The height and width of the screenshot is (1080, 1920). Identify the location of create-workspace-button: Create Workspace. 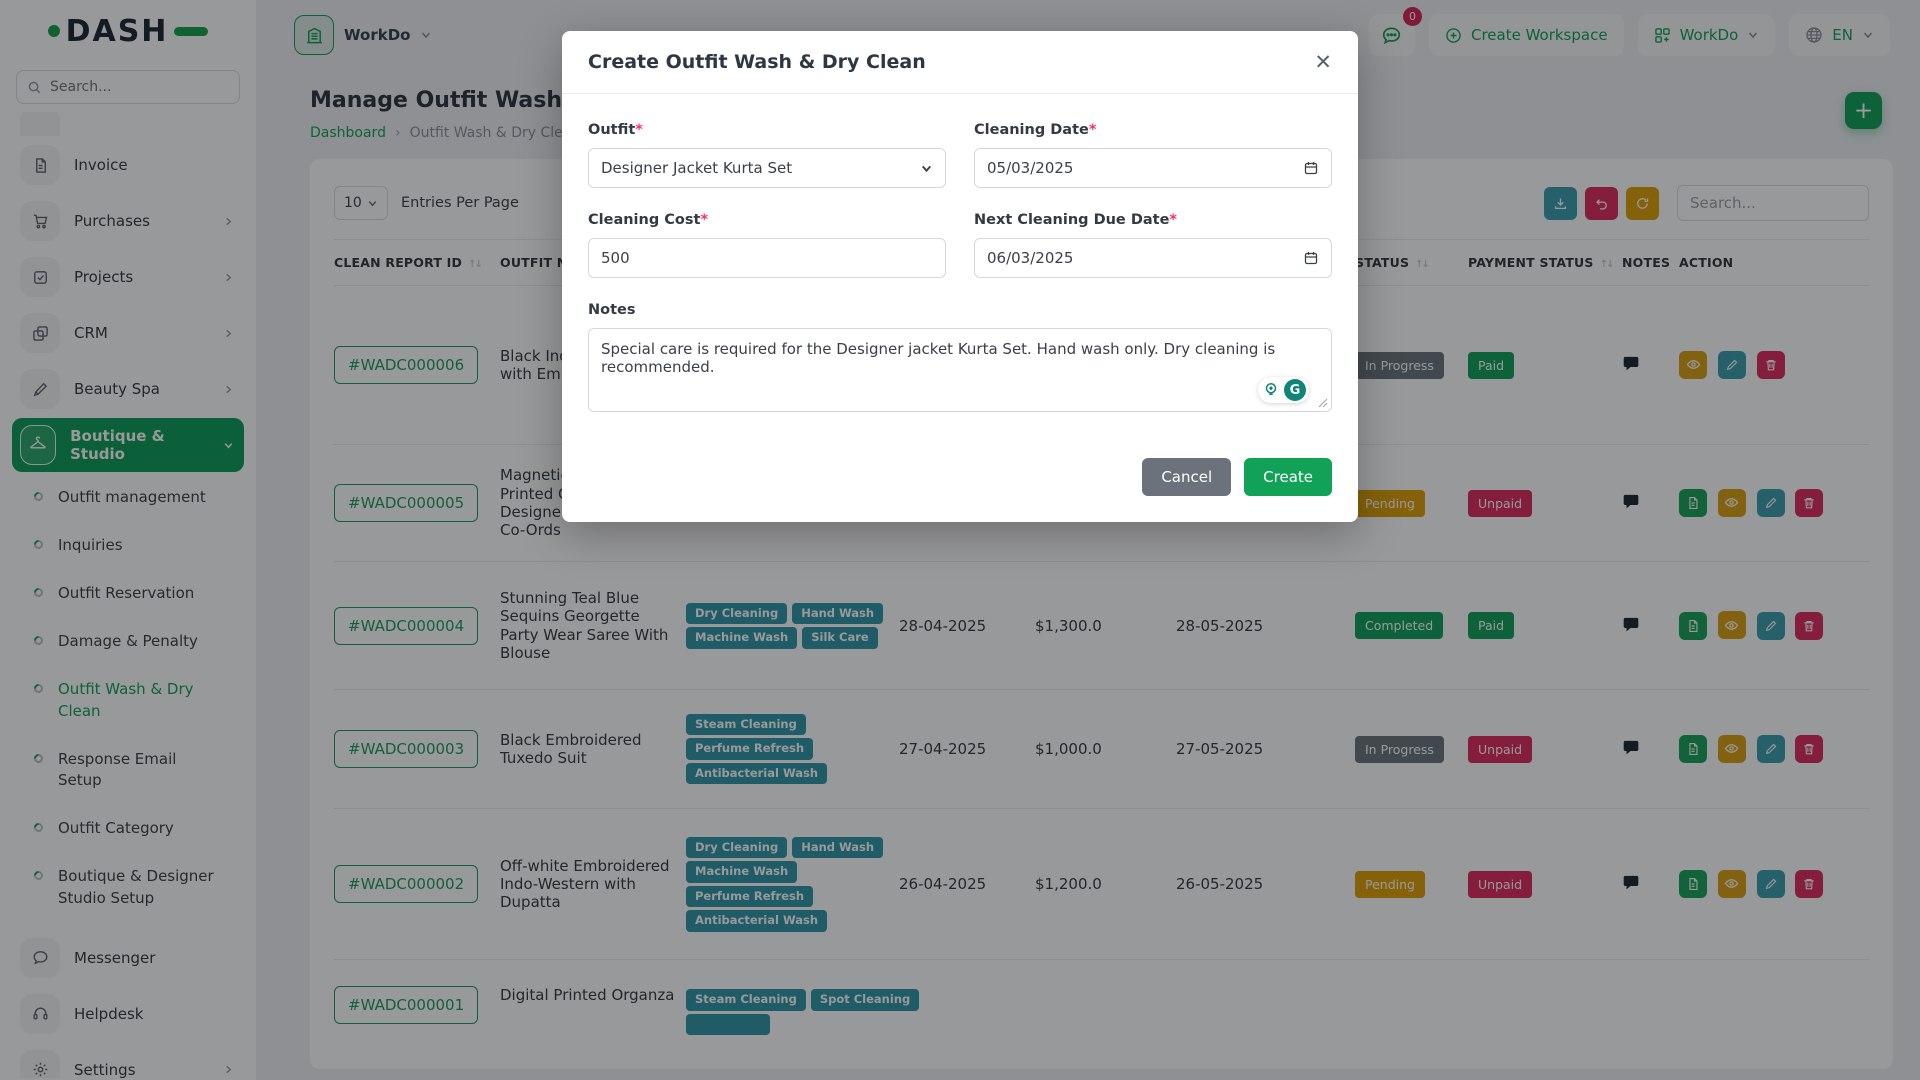
(1526, 35).